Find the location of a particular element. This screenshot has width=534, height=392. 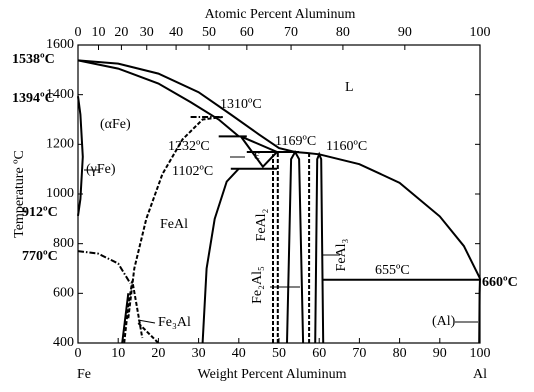

y-tick-label: 400 is located at coordinates (63, 342).